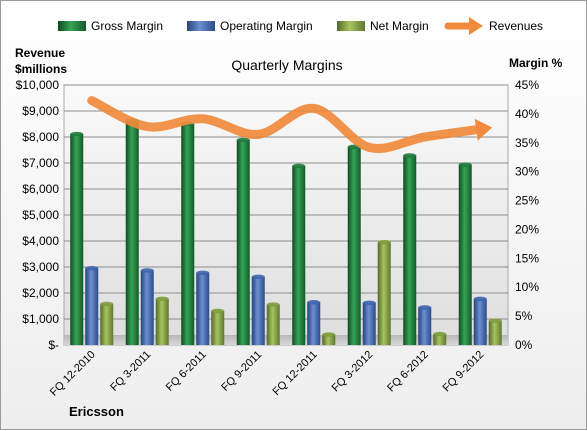  I want to click on x-tick-label: FQ 12-2010, so click(73, 374).